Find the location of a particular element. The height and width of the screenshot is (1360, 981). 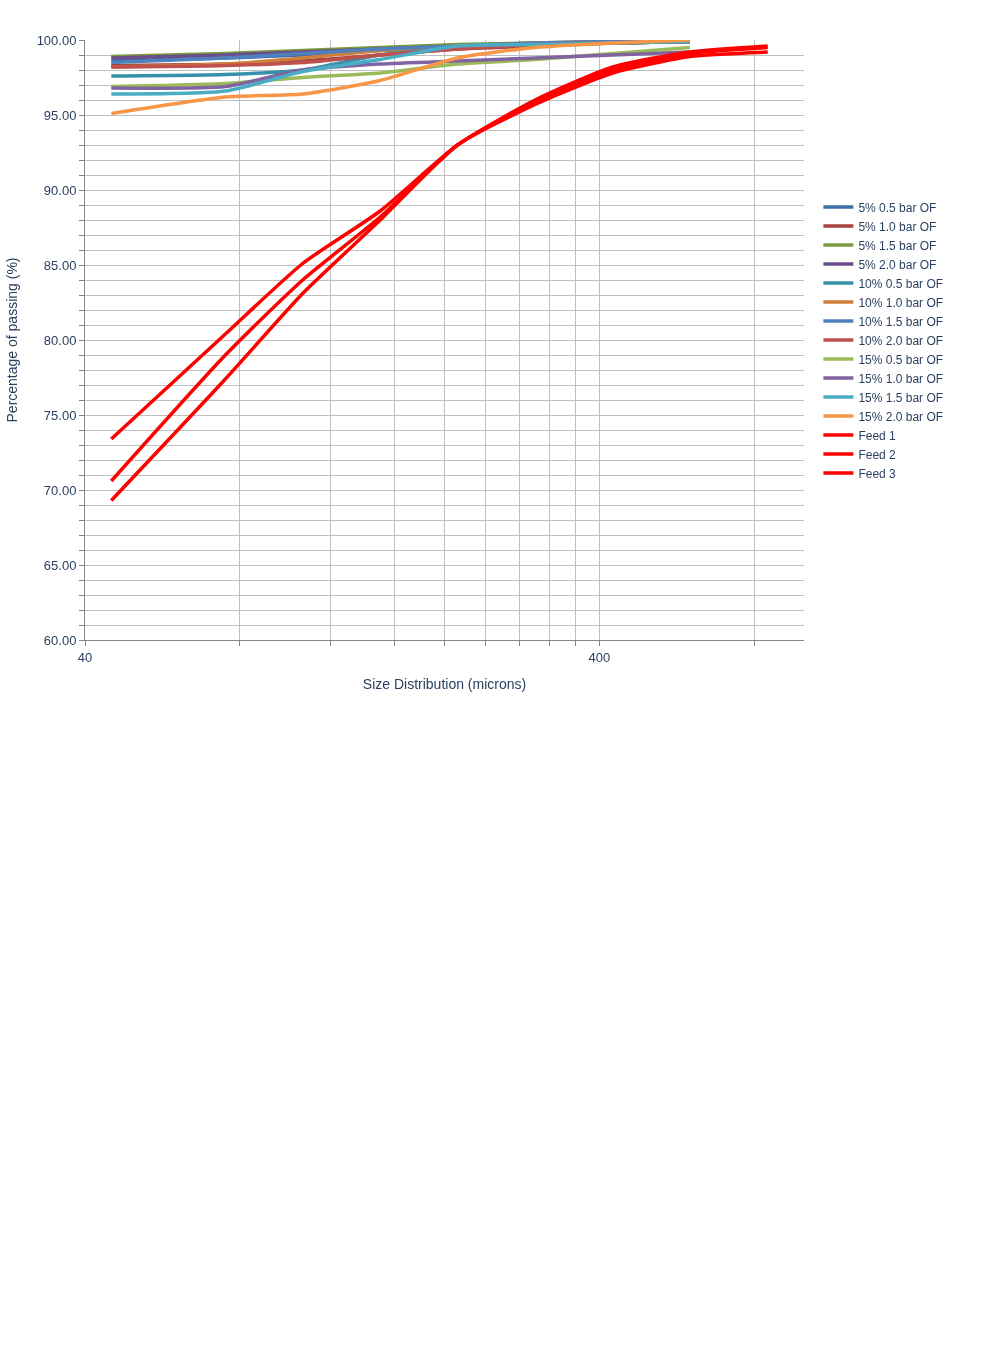

legend-label: Feed 1 is located at coordinates (877, 435).